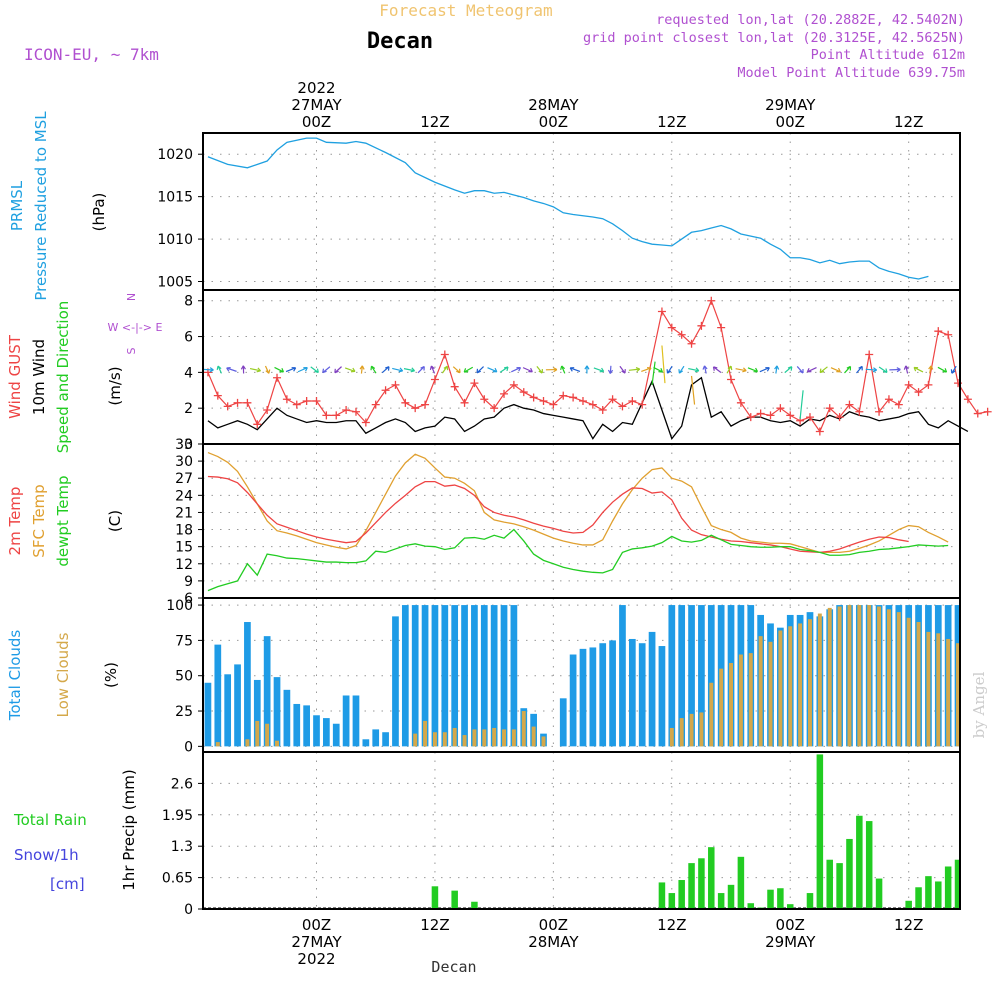 The width and height of the screenshot is (1000, 1000). What do you see at coordinates (188, 582) in the screenshot?
I see `ytick-label: 9` at bounding box center [188, 582].